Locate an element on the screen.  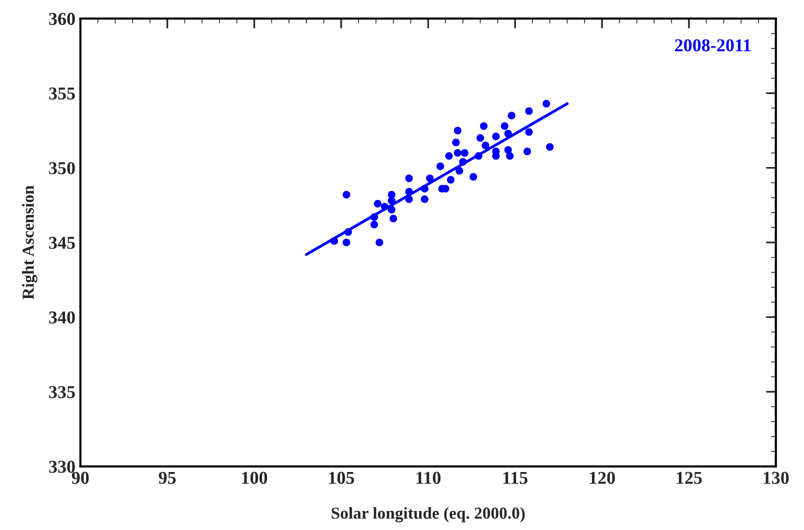
x-axis-title: Solar longitude (eq. 2000.0) is located at coordinates (428, 514).